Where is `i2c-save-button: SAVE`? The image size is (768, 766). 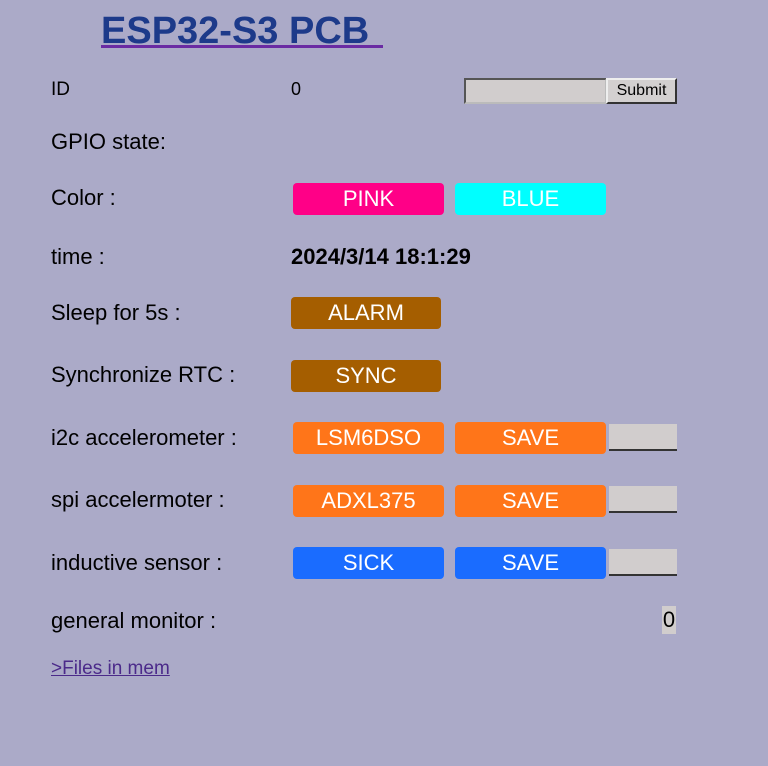
i2c-save-button: SAVE is located at coordinates (530, 438).